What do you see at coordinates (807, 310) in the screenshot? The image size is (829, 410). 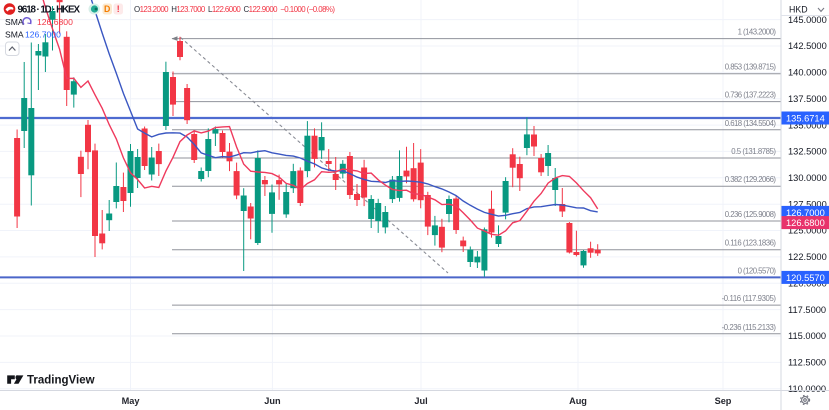 I see `svg-text: 117.5000` at bounding box center [807, 310].